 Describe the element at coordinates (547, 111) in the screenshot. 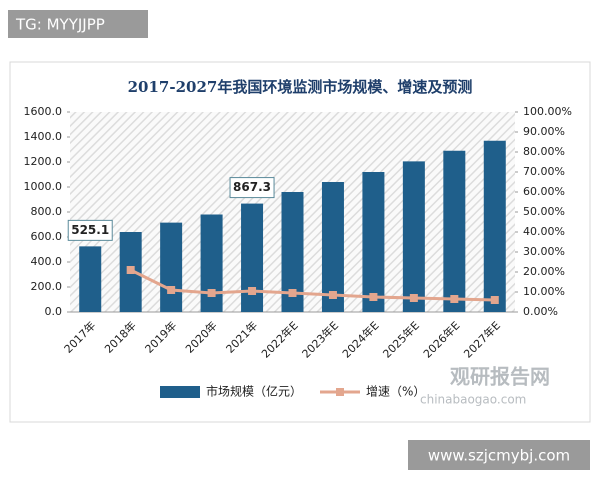

I see `y2-tick-label: 100.00%` at that location.